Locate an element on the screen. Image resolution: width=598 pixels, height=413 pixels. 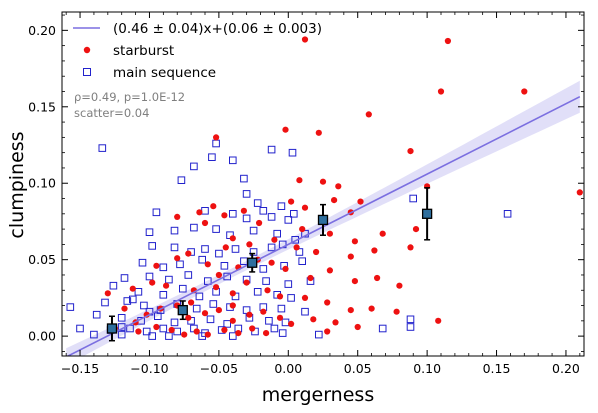
x-tick-label: 0.10 is located at coordinates (427, 368).